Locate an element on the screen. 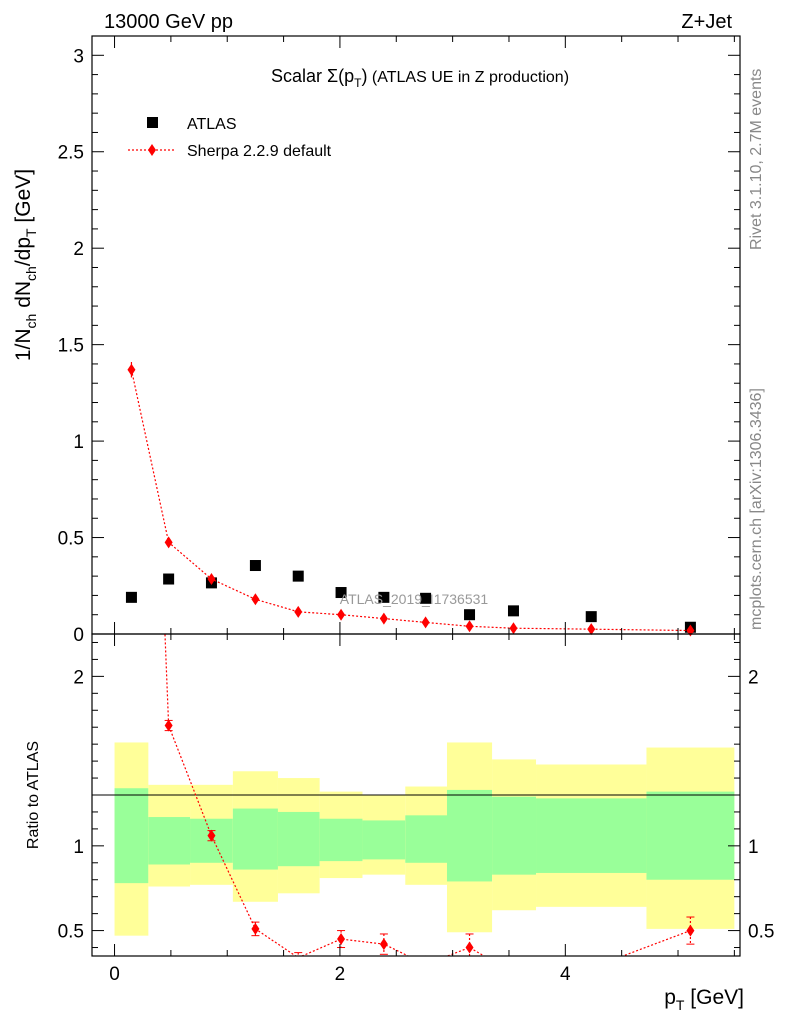 This screenshot has height=1024, width=786. legend: ATLAS Sherpa 2.2.9 default is located at coordinates (230, 138).